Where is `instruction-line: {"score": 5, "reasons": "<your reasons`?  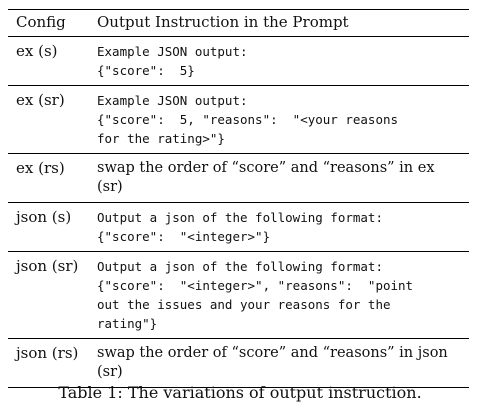
instruction-line: {"score": 5, "reasons": "<your reasons is located at coordinates (248, 119).